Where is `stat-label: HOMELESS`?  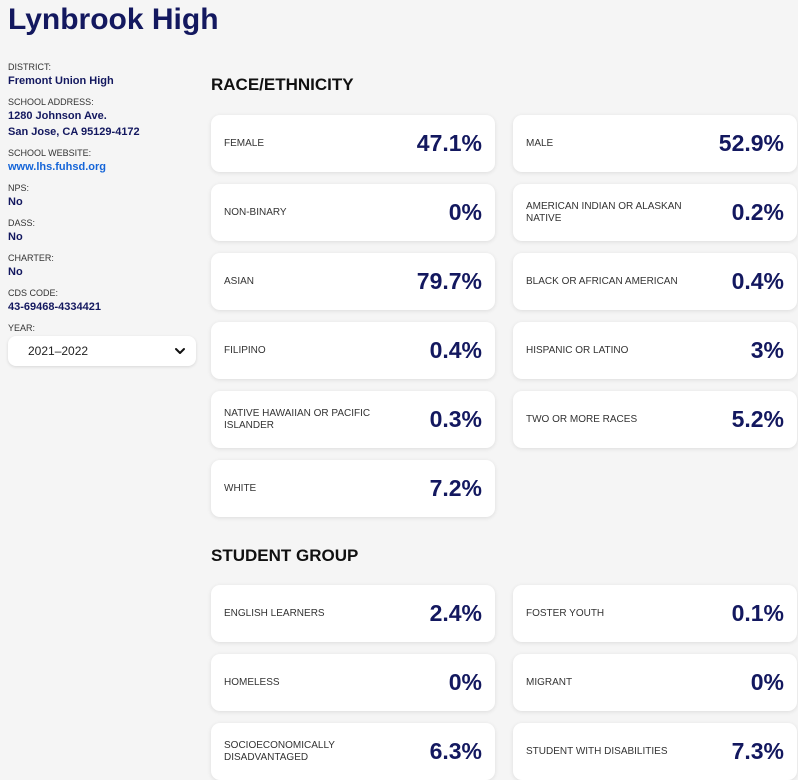 stat-label: HOMELESS is located at coordinates (252, 682).